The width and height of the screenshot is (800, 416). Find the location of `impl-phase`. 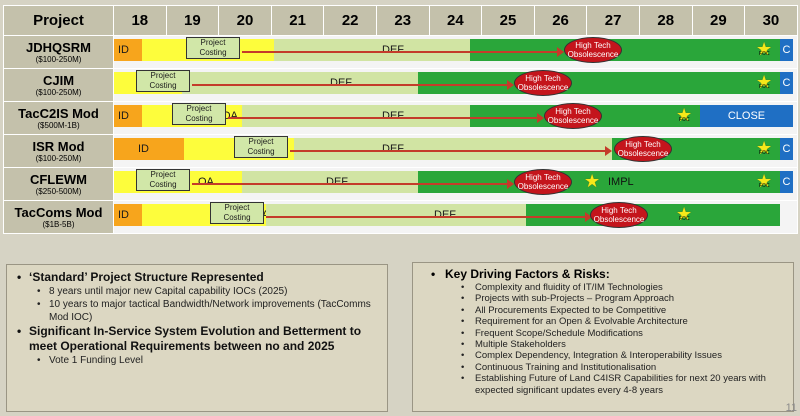

impl-phase is located at coordinates (599, 83).